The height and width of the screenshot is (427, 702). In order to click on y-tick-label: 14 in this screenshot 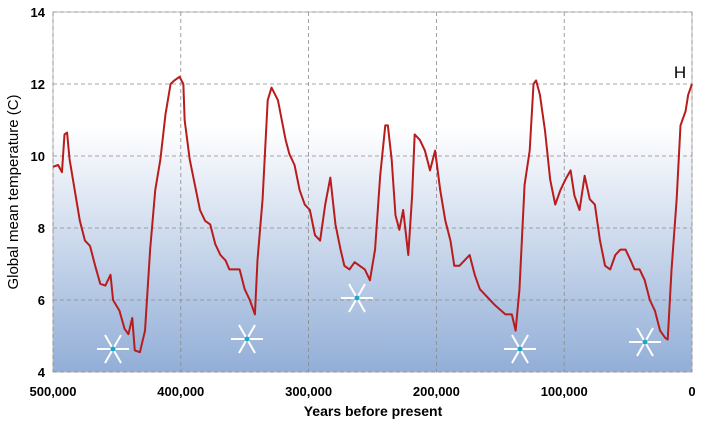, I will do `click(38, 12)`.